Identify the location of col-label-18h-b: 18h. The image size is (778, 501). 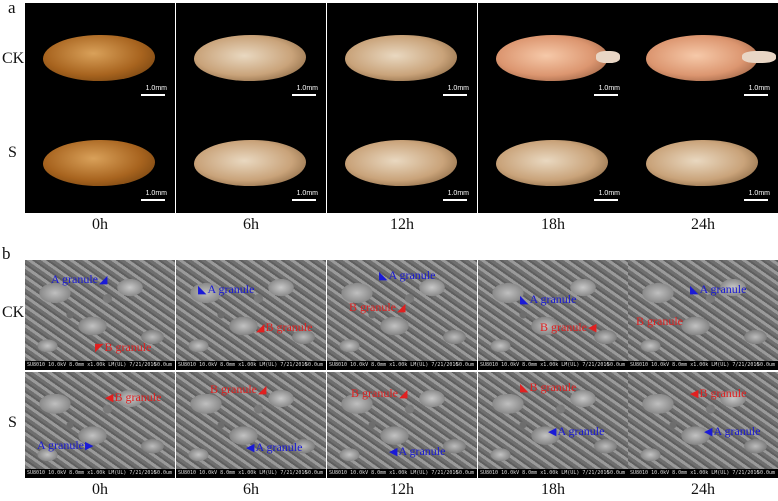
(553, 489).